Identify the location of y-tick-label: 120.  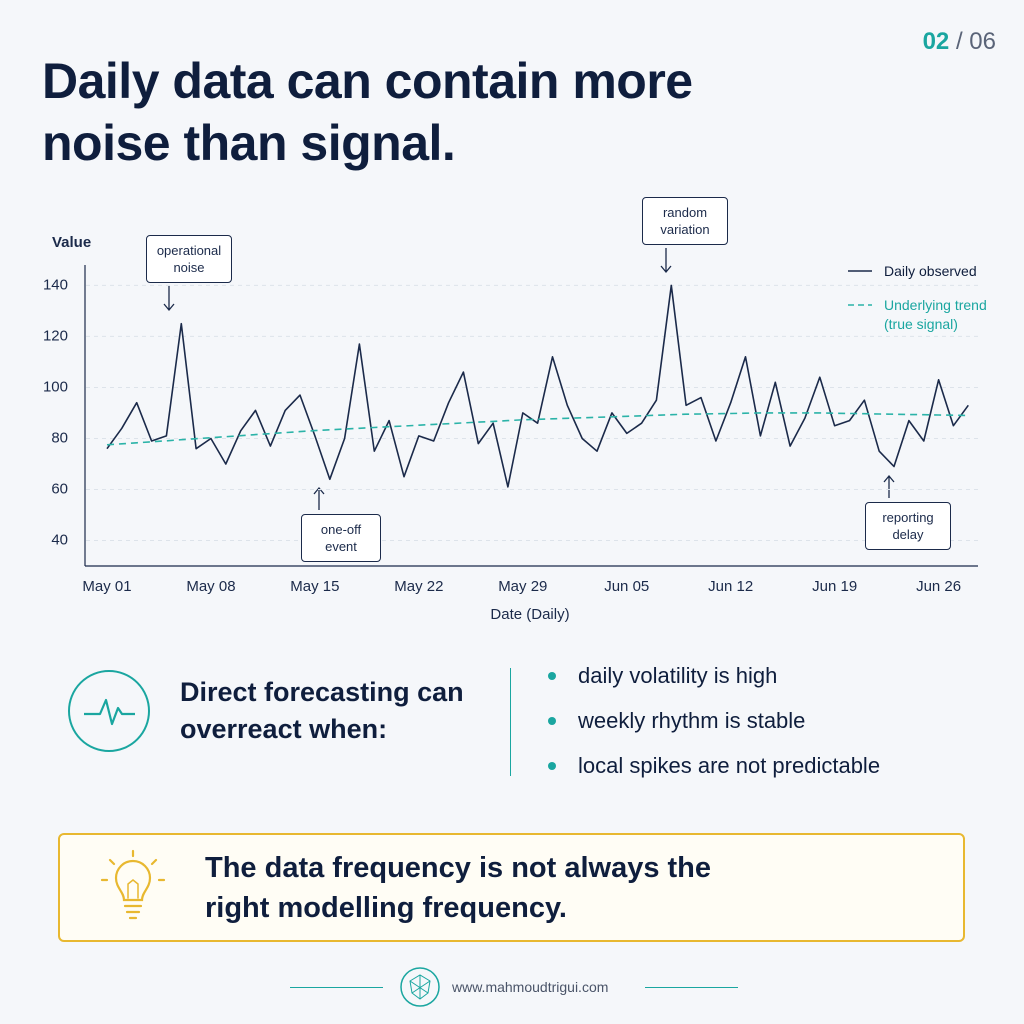
(55, 335).